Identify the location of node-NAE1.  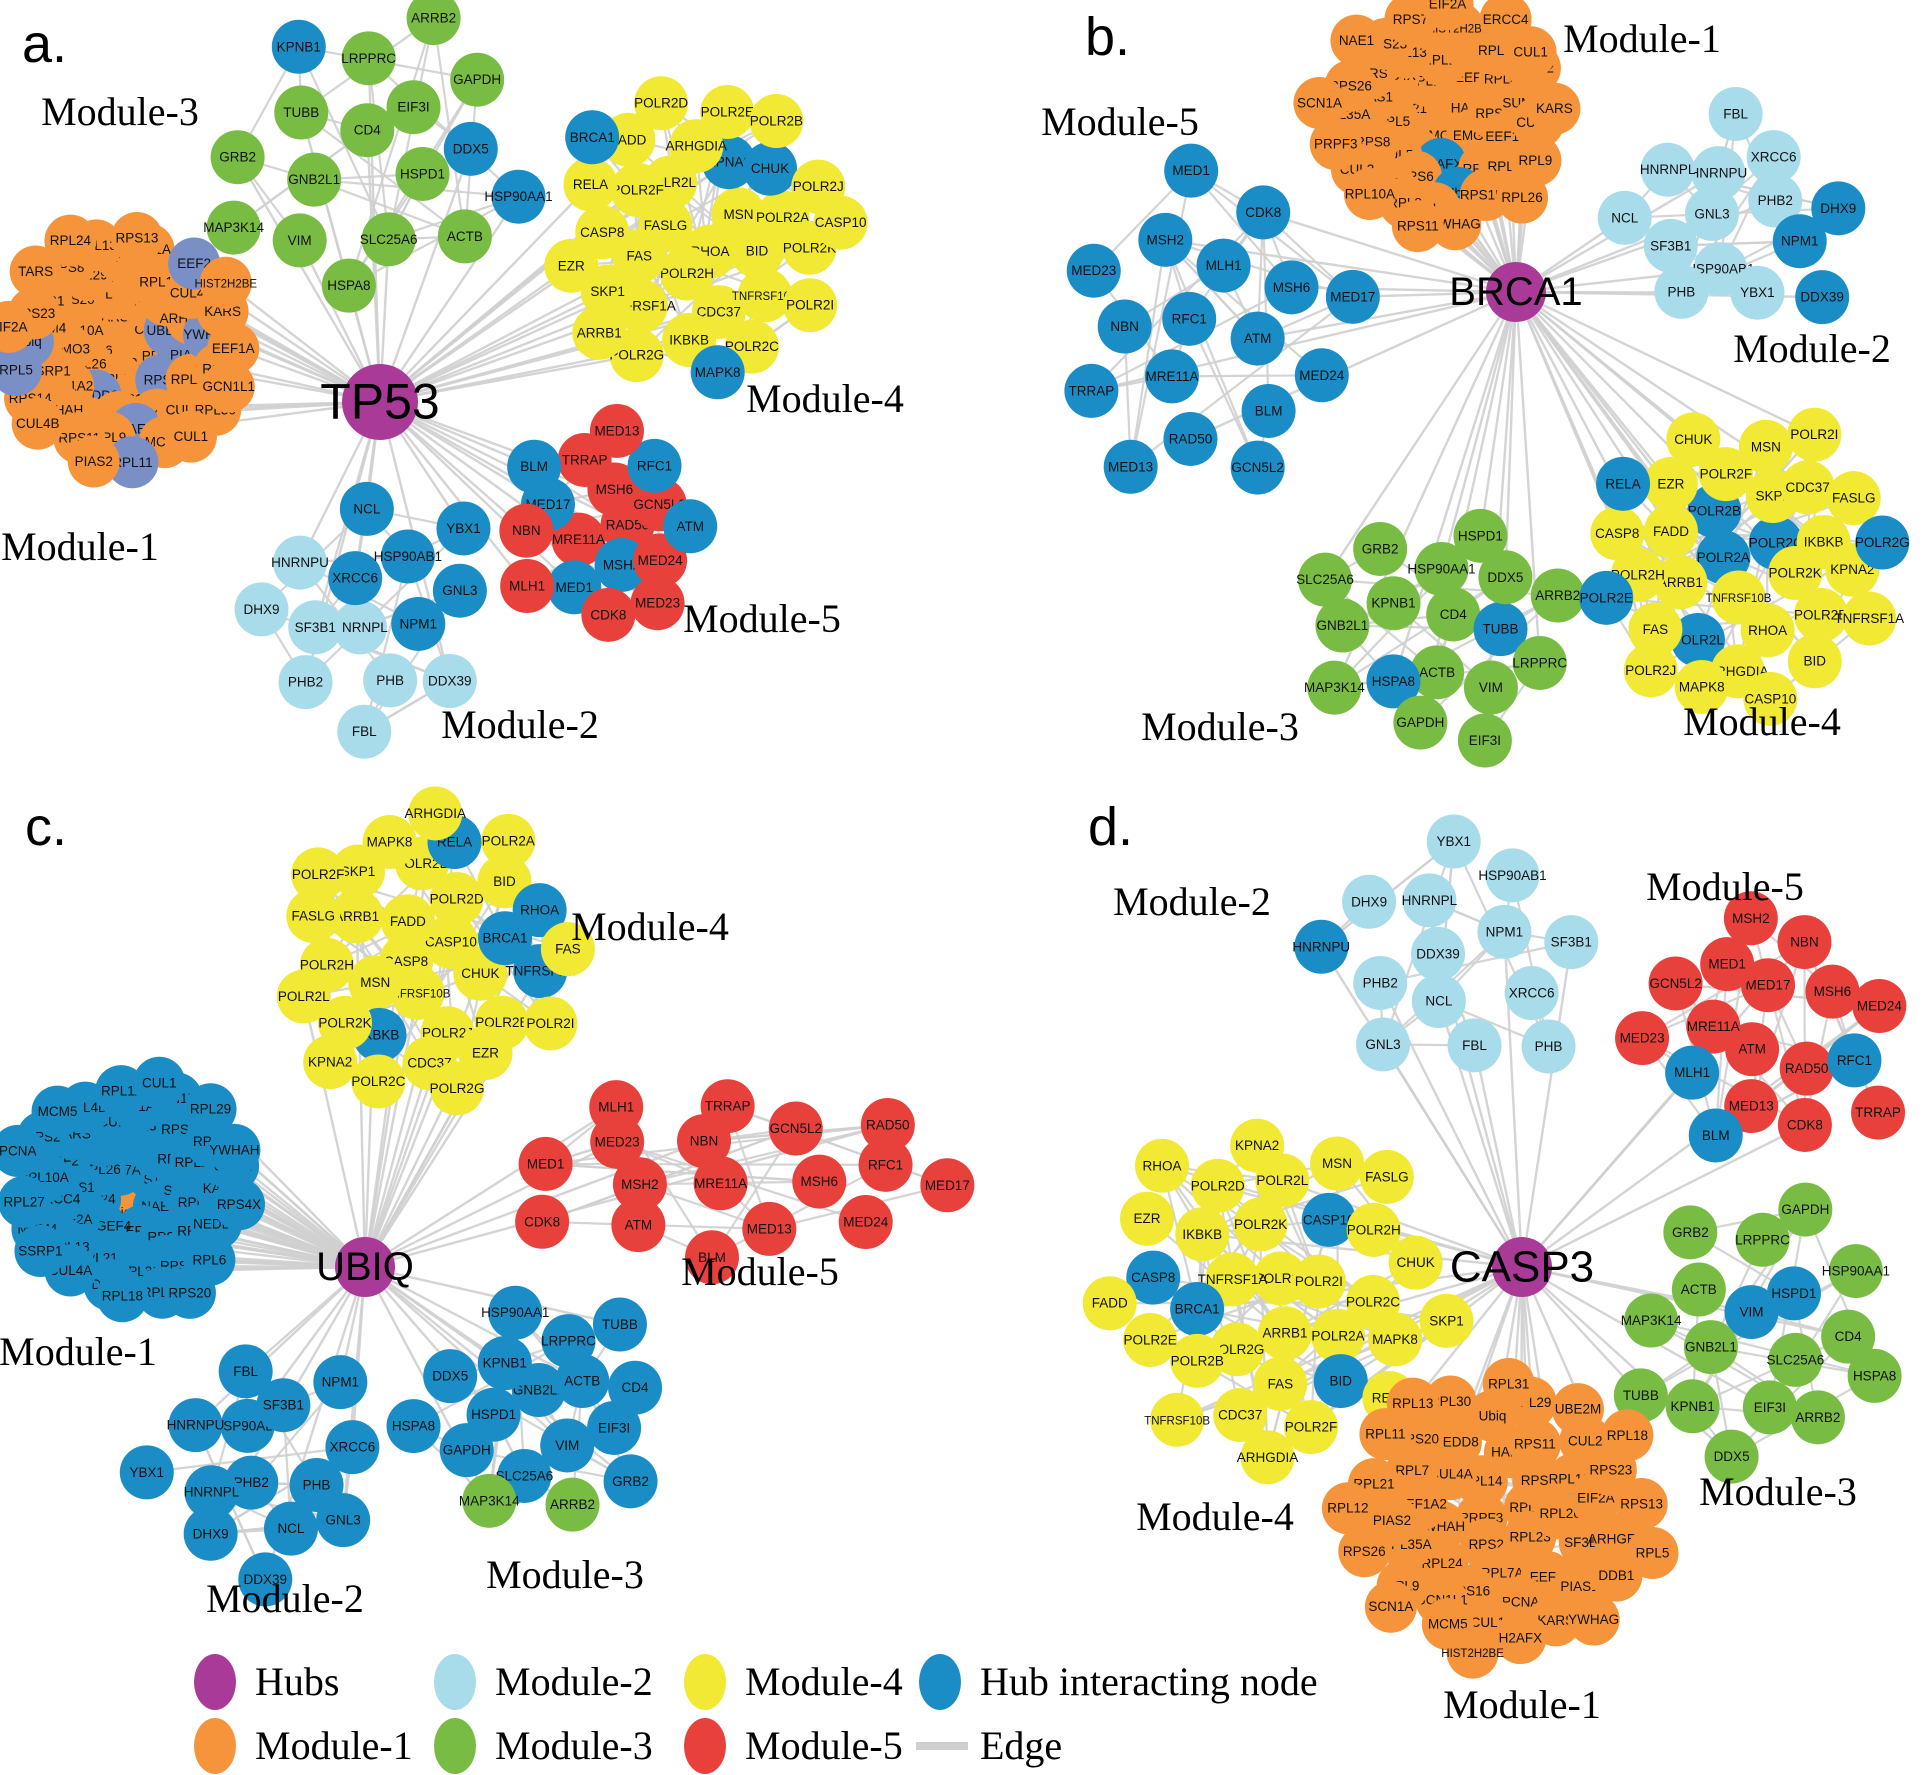
(1356, 40).